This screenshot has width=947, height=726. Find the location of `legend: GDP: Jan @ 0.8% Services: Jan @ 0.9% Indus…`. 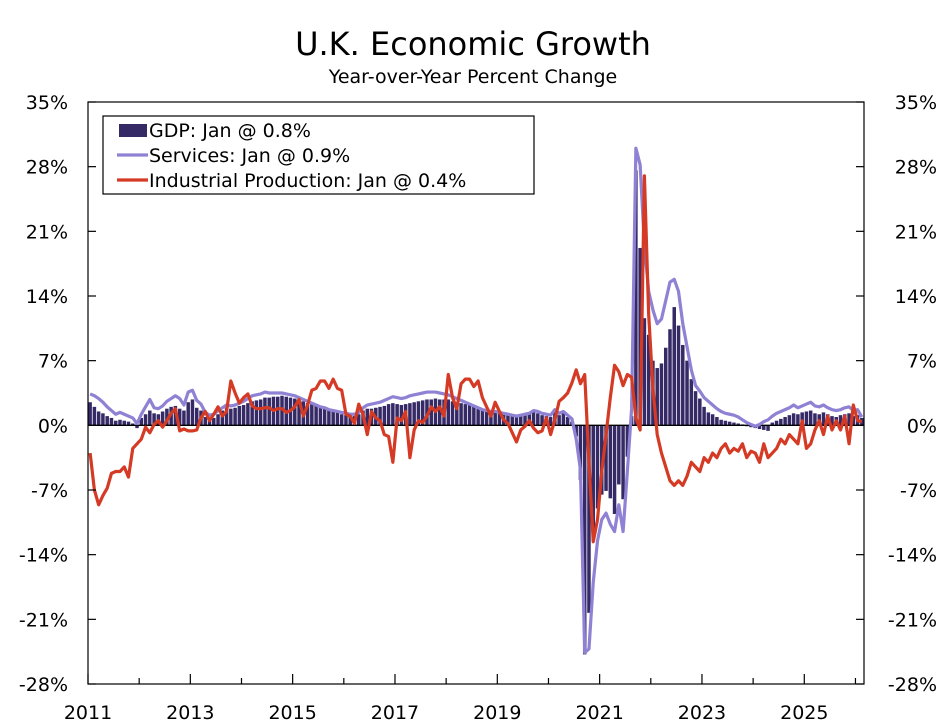

legend: GDP: Jan @ 0.8% Services: Jan @ 0.9% Indus… is located at coordinates (318, 155).